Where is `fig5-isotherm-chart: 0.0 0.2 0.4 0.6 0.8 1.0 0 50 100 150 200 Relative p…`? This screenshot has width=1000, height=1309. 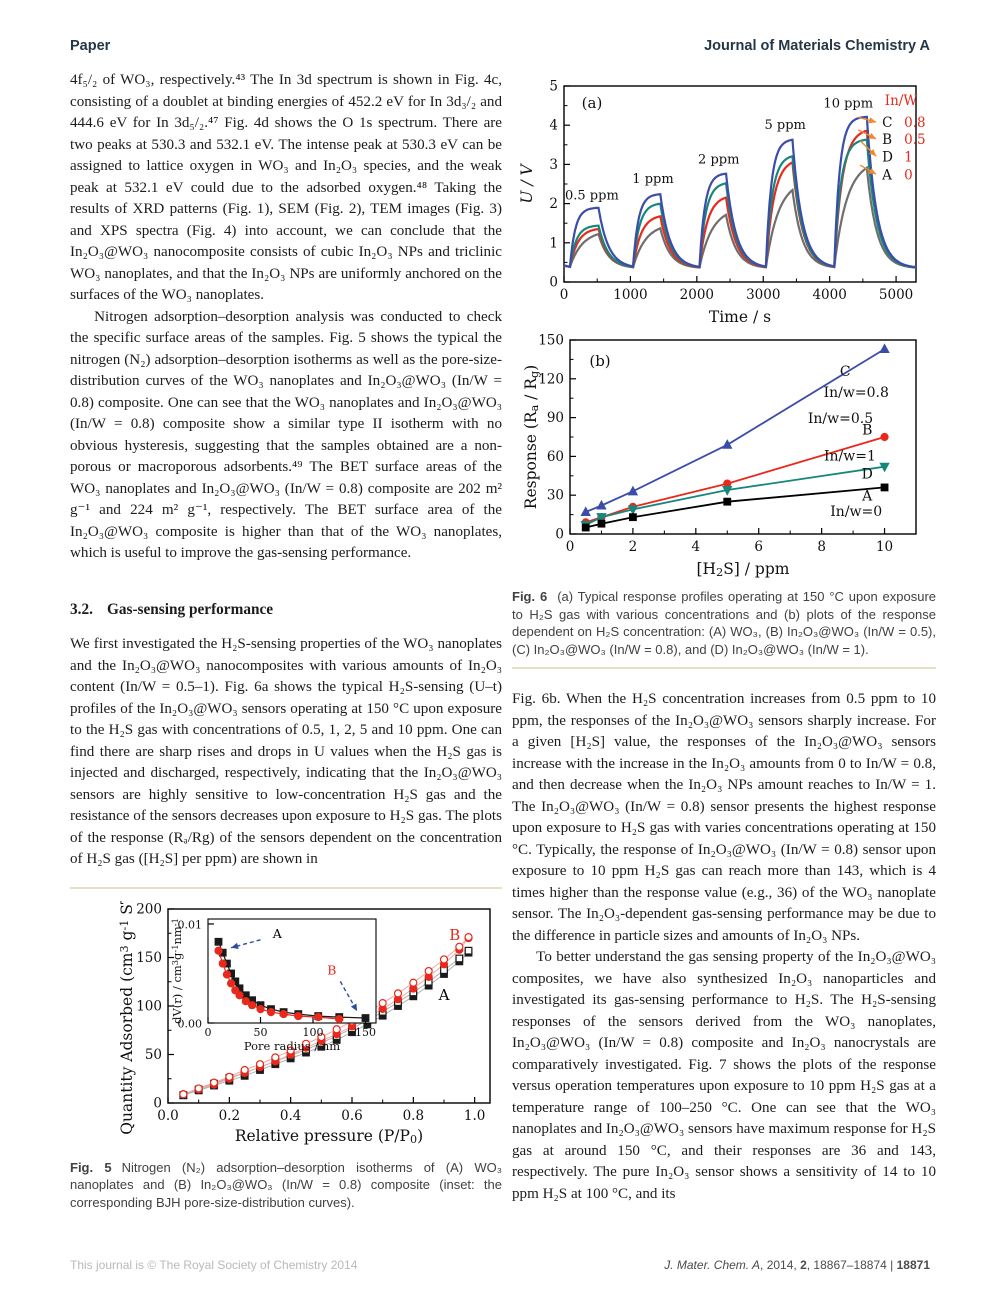 fig5-isotherm-chart: 0.0 0.2 0.4 0.6 0.8 1.0 0 50 100 150 200 Relative p… is located at coordinates (304, 1023).